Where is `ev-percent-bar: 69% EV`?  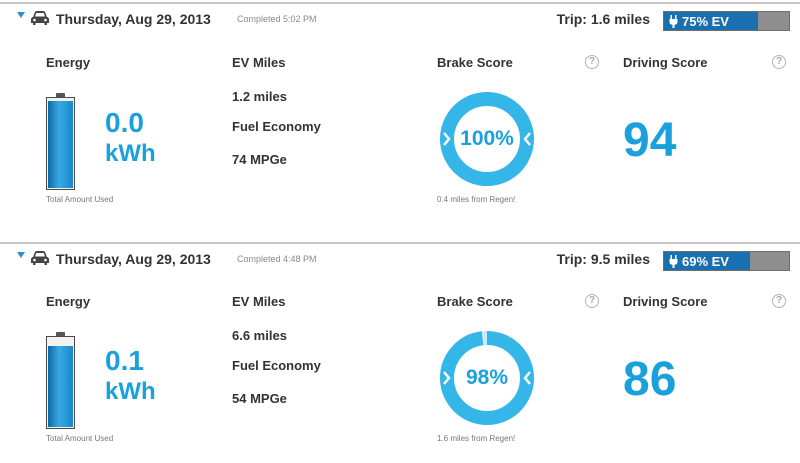
ev-percent-bar: 69% EV is located at coordinates (726, 261).